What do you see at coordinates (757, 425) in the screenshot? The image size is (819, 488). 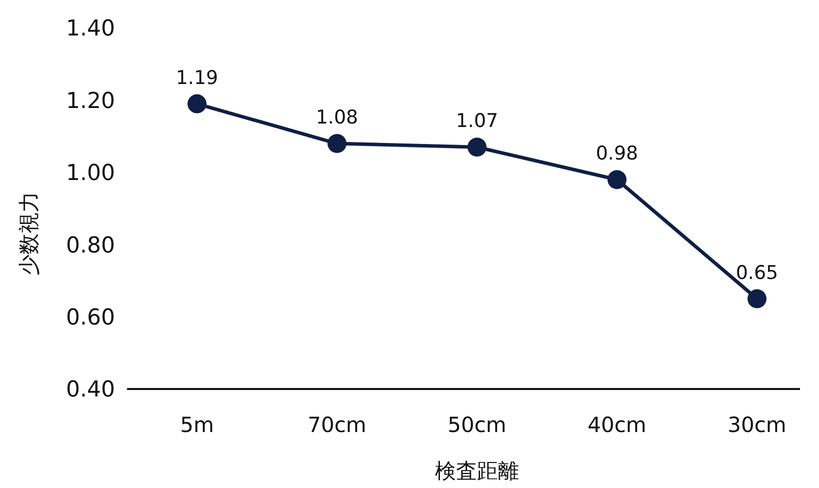 I see `x-tick-label: 30cm` at bounding box center [757, 425].